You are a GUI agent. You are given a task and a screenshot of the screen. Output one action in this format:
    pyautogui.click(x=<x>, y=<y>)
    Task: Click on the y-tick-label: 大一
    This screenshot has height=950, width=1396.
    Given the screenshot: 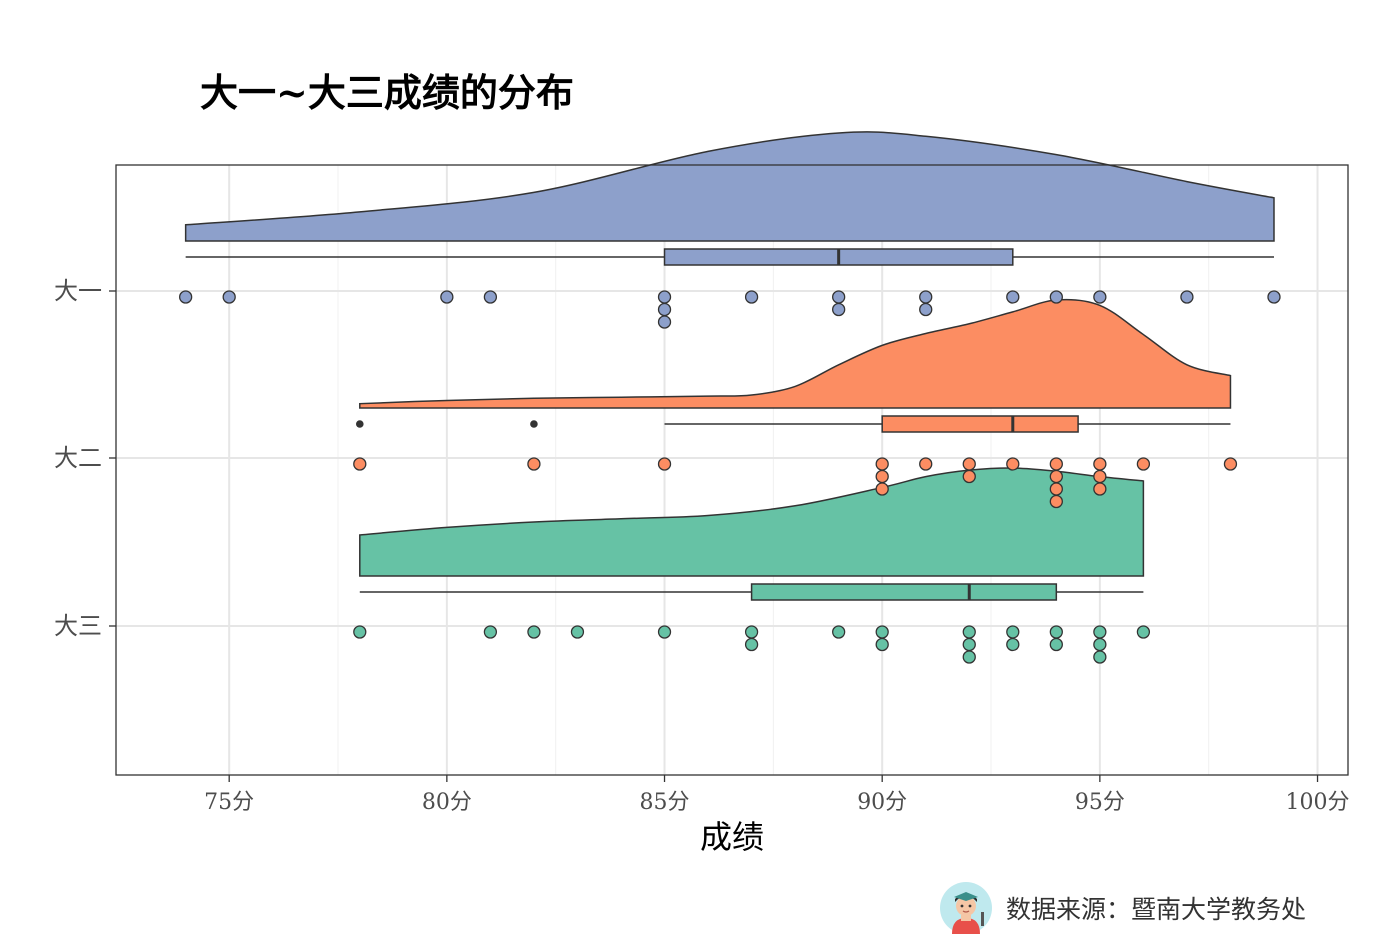 What is the action you would take?
    pyautogui.click(x=78, y=291)
    